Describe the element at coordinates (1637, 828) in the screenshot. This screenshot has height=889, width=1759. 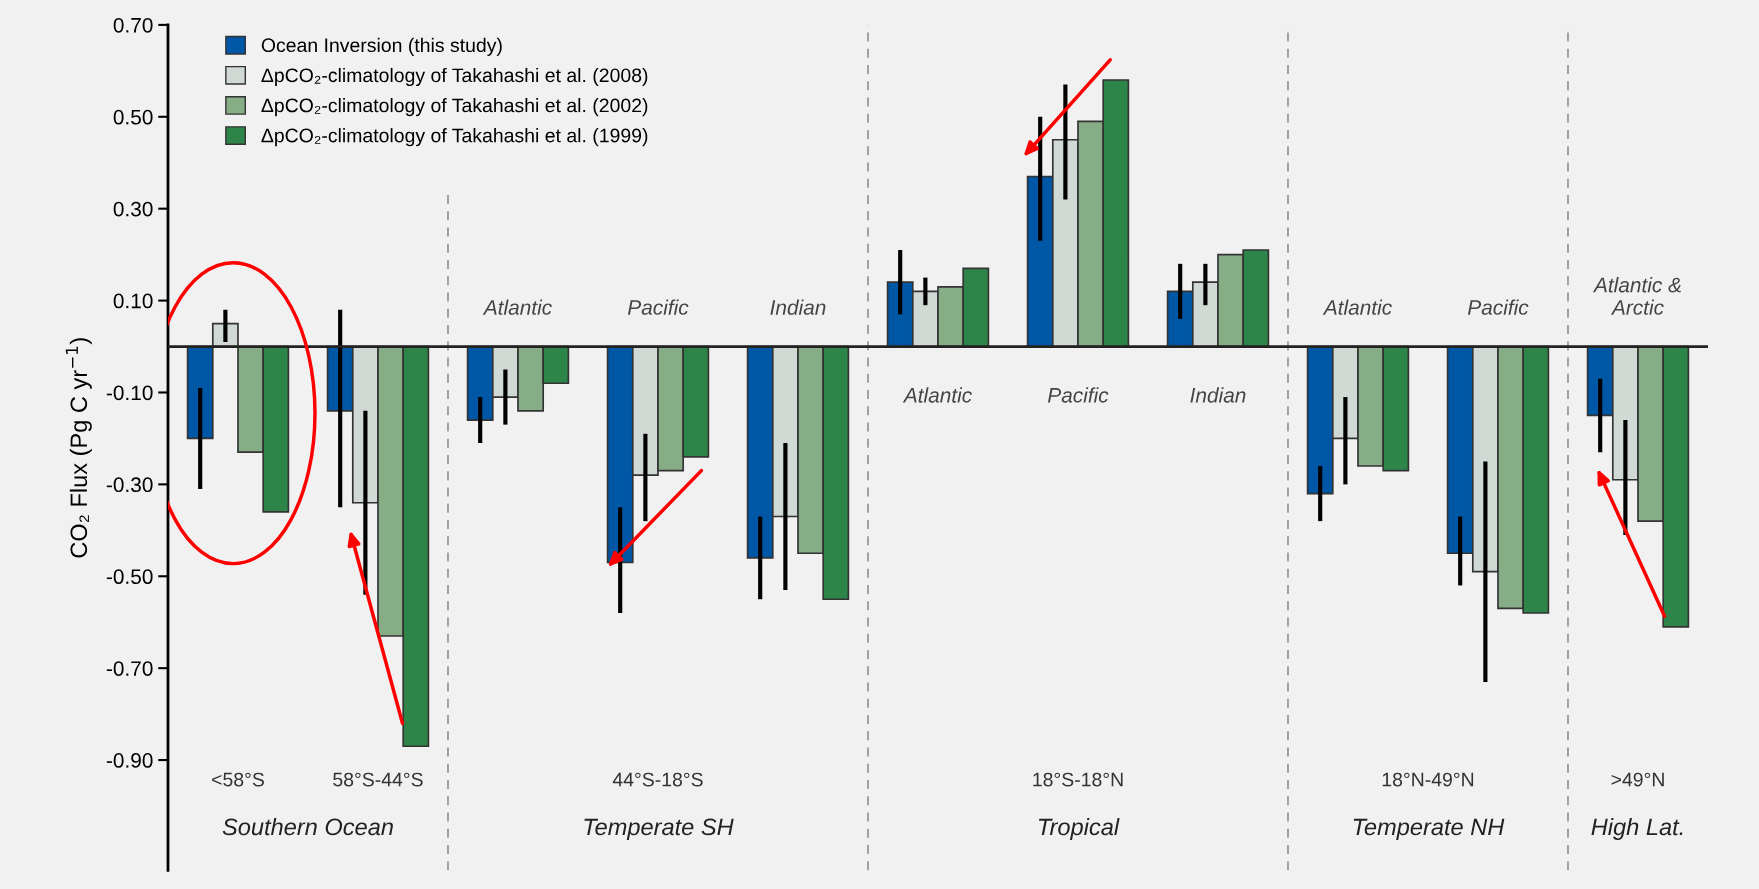
I see `annotation: High Lat.` at that location.